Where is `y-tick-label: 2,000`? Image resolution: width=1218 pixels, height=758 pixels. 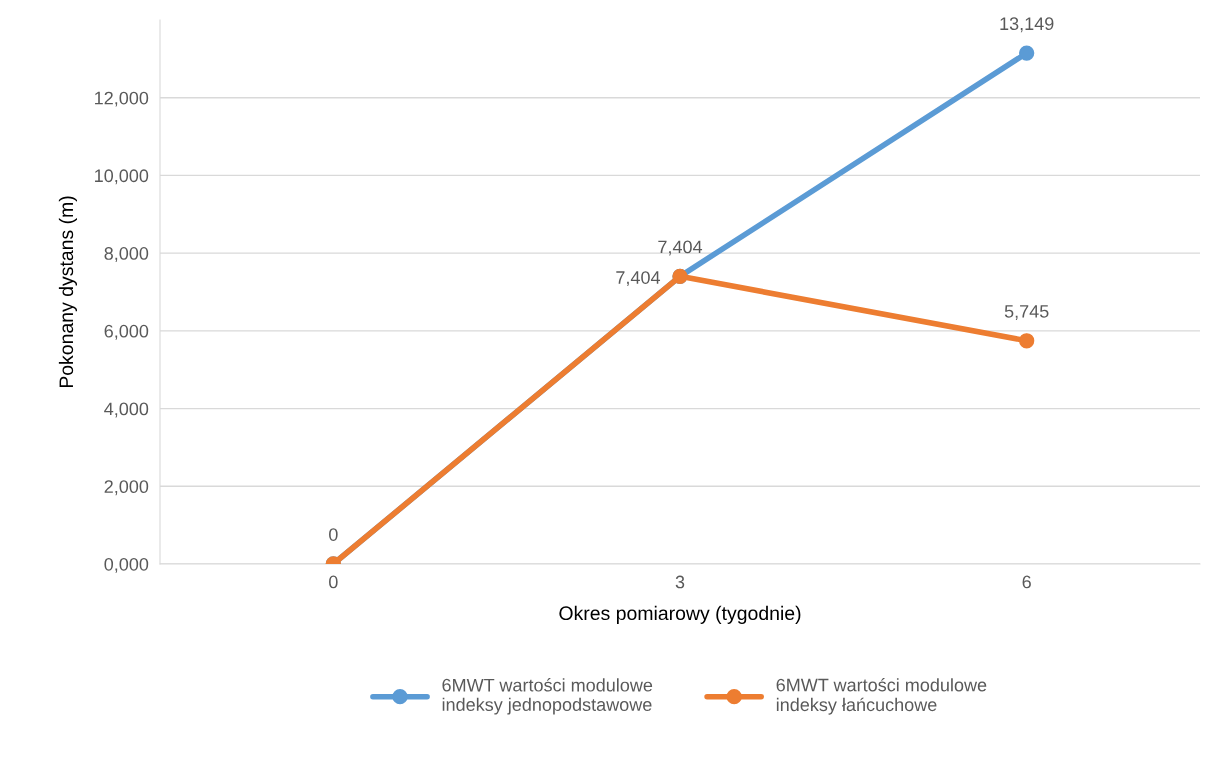
y-tick-label: 2,000 is located at coordinates (126, 488).